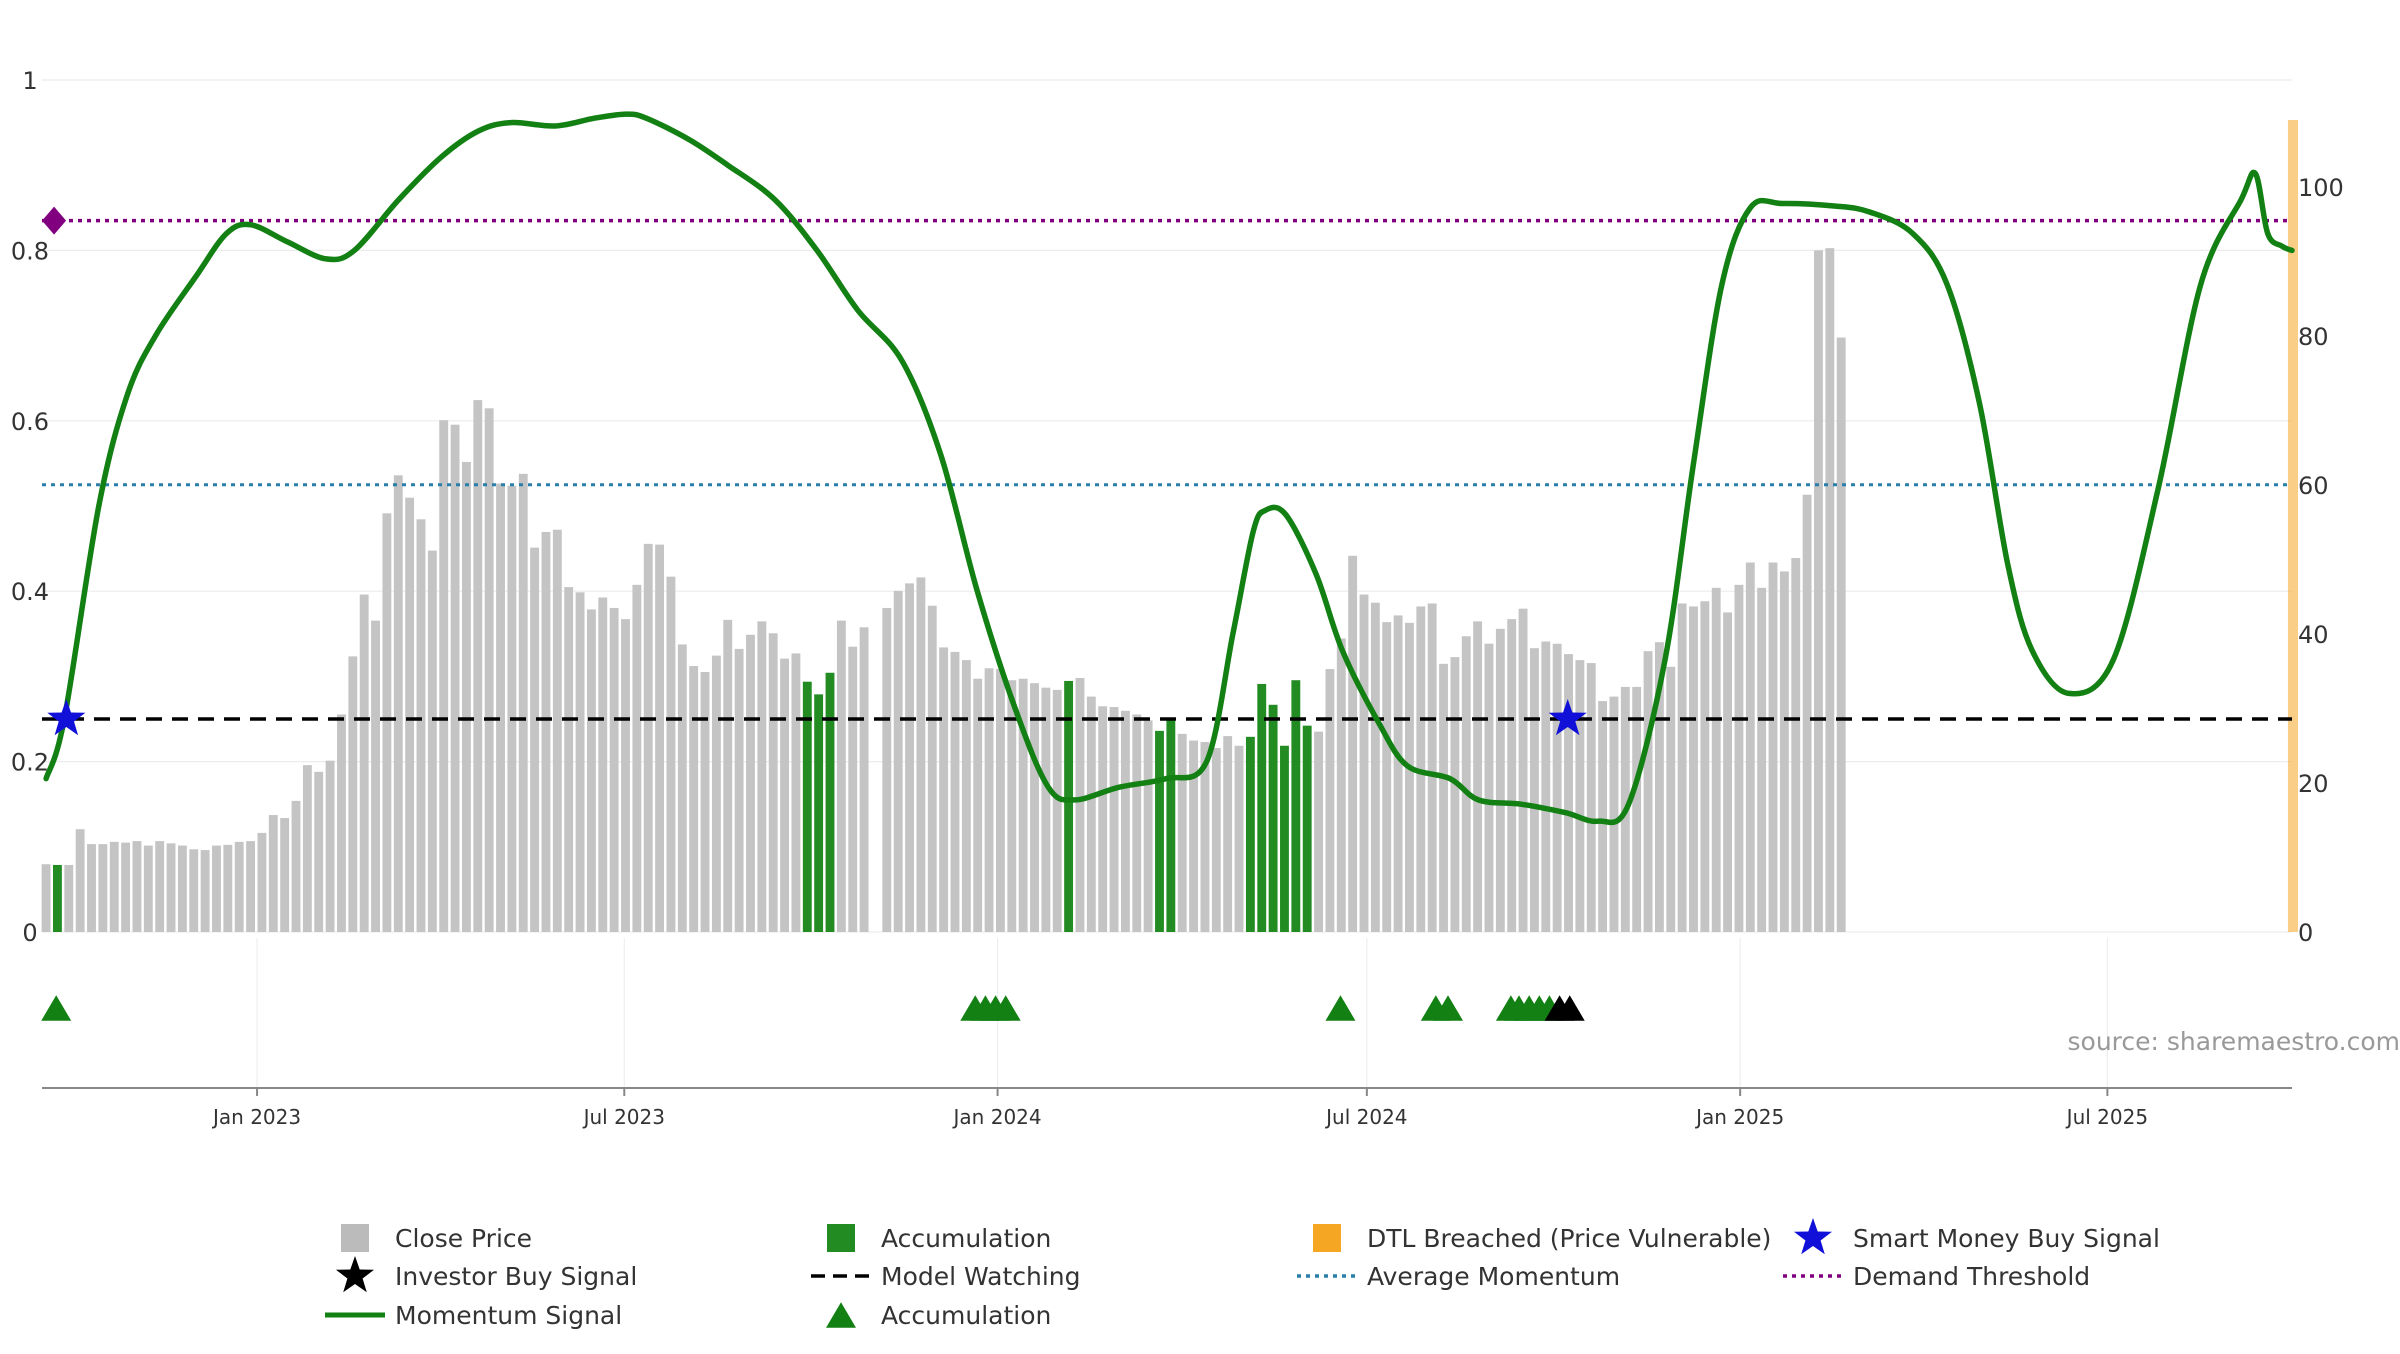 The width and height of the screenshot is (2400, 1354). I want to click on left-tick-label: 0.6, so click(30, 422).